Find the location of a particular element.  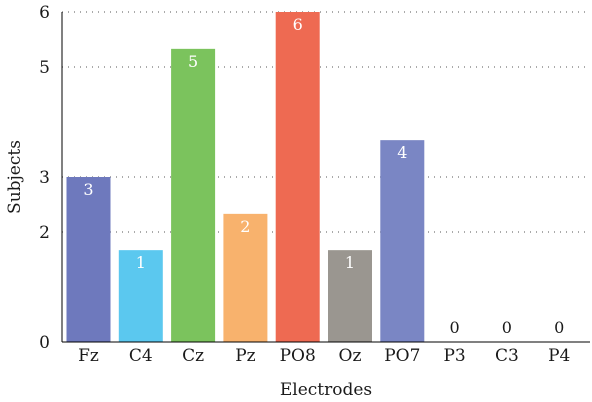

x-tick-label: Fz is located at coordinates (88, 356).